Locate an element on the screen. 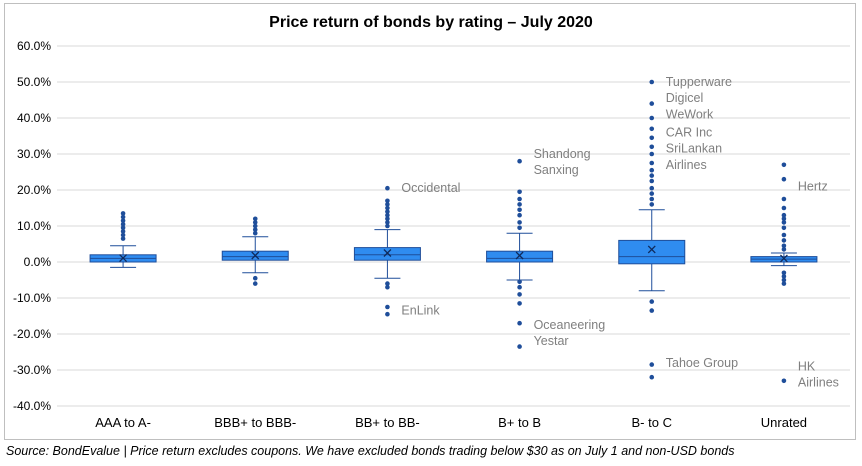 Image resolution: width=862 pixels, height=466 pixels. y-tick-label: 60.0% is located at coordinates (34, 46).